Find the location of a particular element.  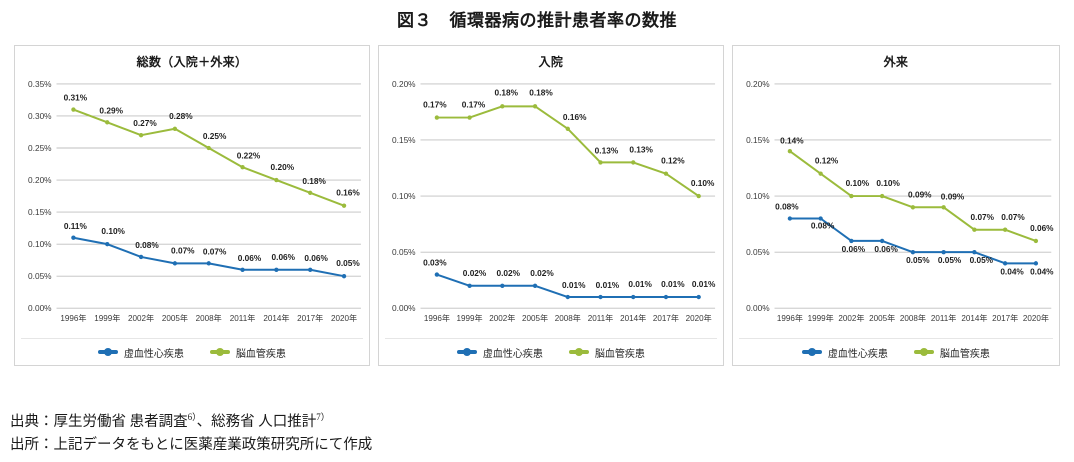

svg-text: 0.29% is located at coordinates (111, 110).